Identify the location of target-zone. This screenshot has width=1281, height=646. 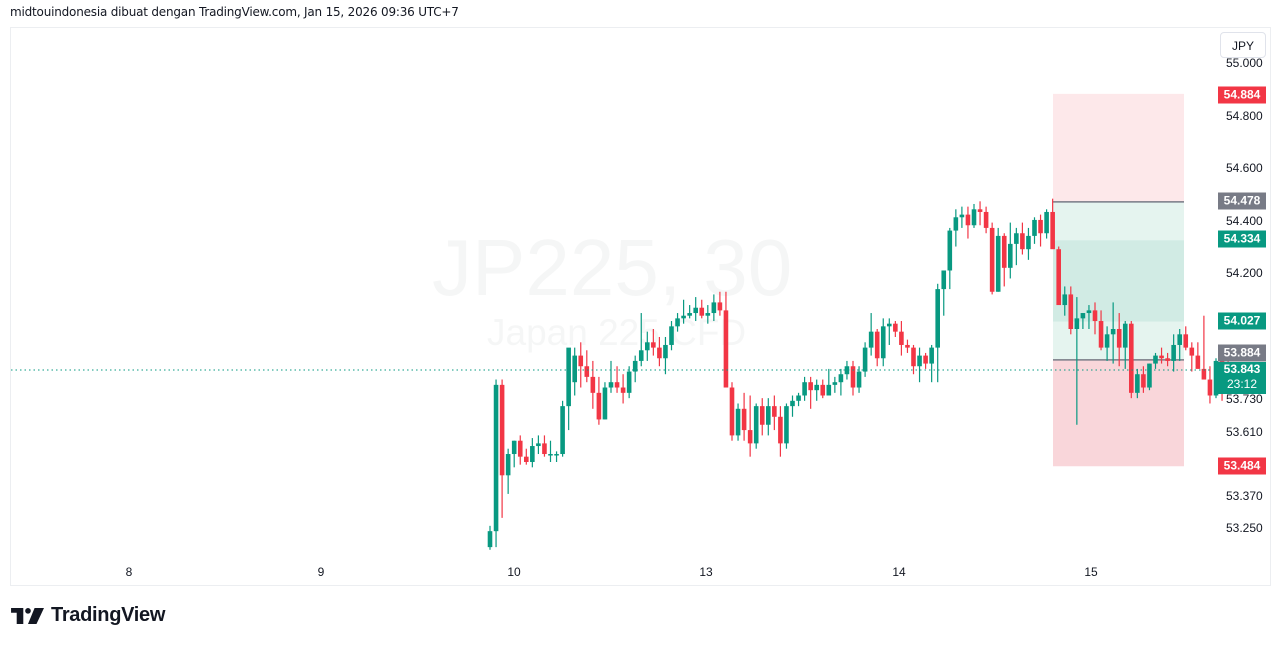
(1118, 281).